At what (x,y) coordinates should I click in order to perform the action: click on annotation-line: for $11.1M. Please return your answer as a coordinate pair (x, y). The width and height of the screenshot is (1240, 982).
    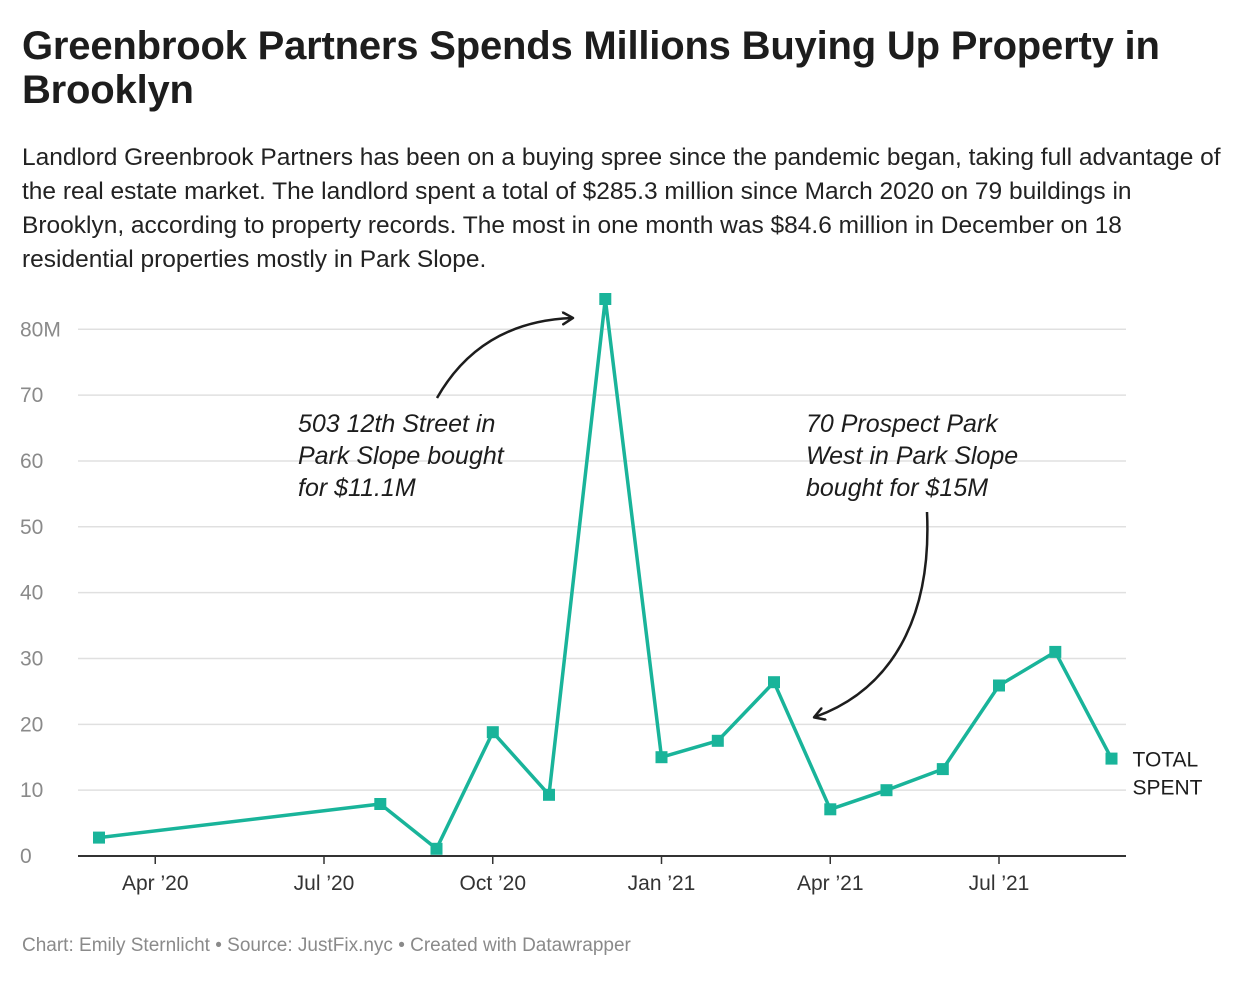
    Looking at the image, I should click on (357, 488).